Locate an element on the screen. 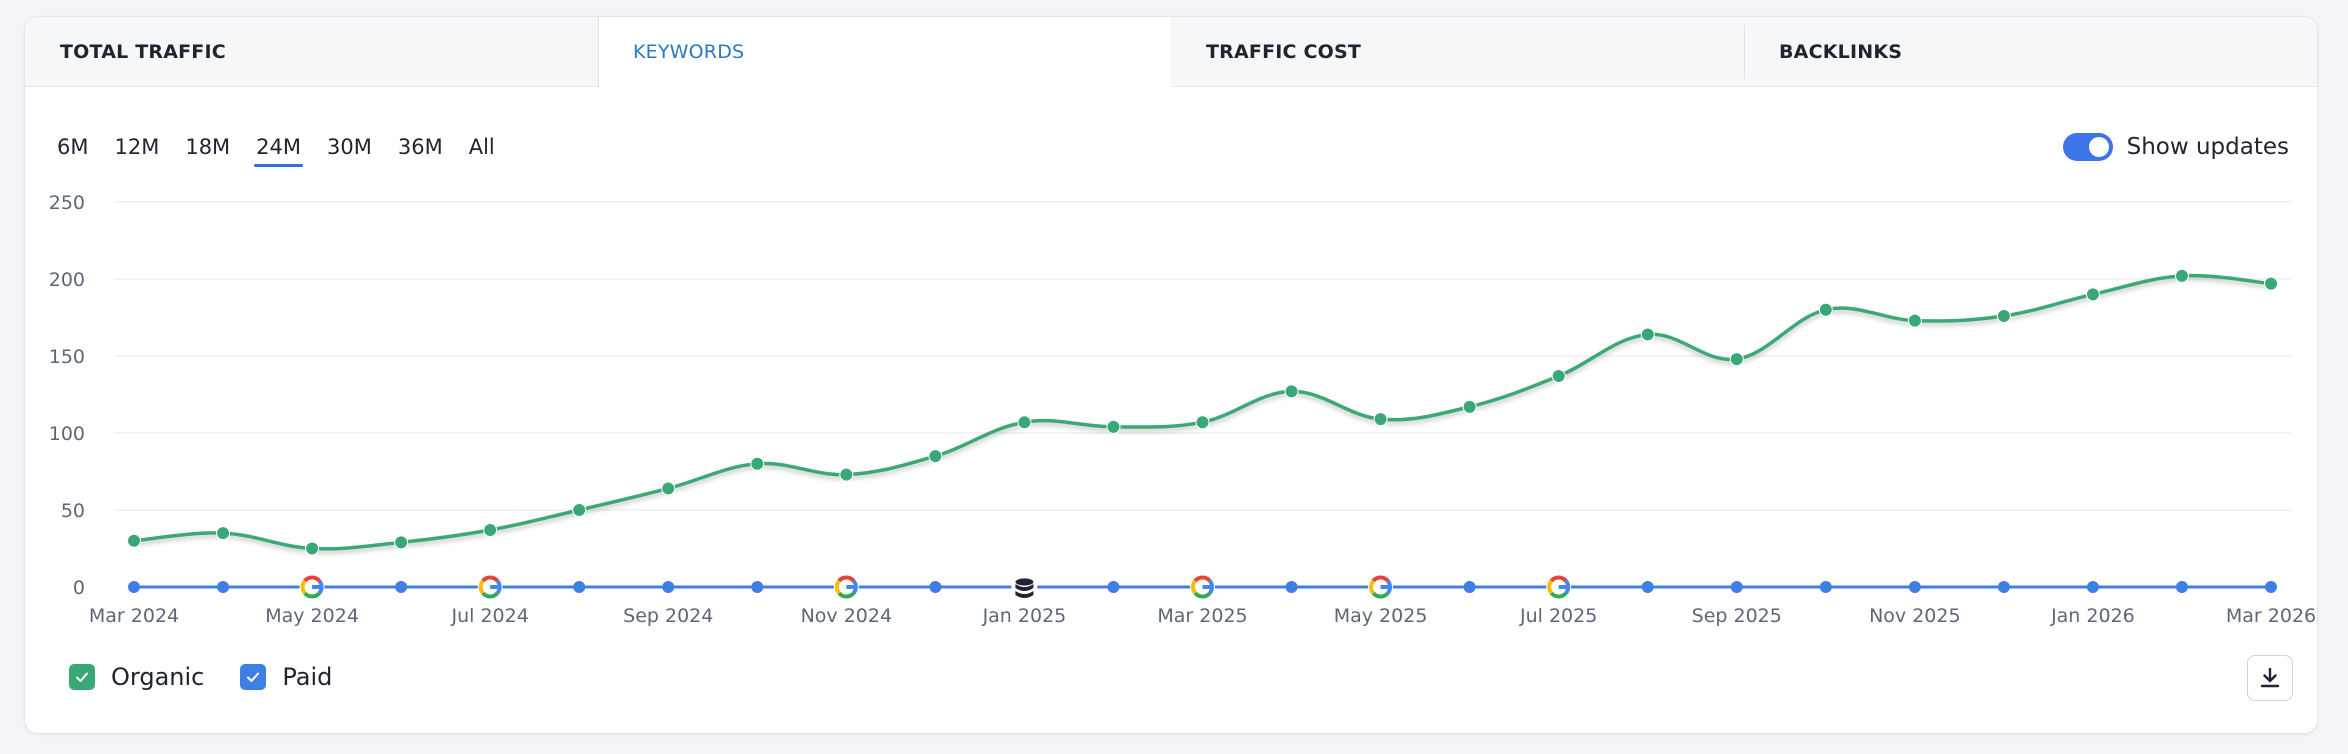  x-tick-label: Mar 2026 is located at coordinates (2271, 616).